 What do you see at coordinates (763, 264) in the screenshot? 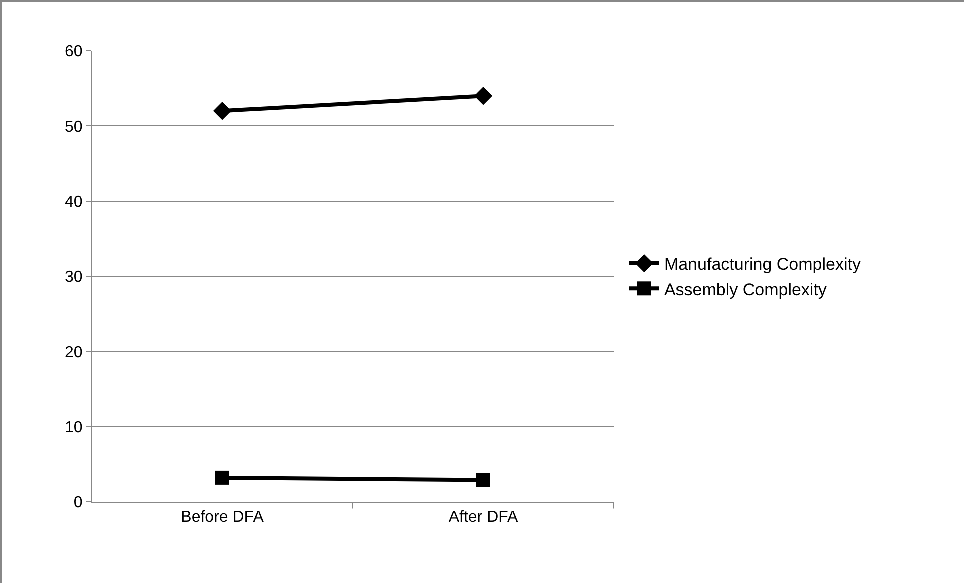
I see `legend-label: Manufacturing Complexity` at bounding box center [763, 264].